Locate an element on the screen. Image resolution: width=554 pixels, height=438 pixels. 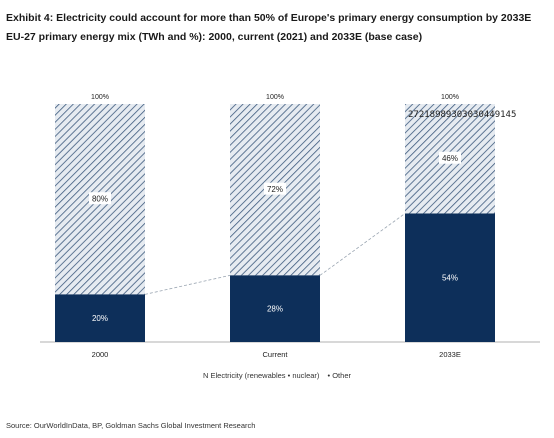
stray-number-text: 27218989303030449145 is located at coordinates (462, 115).